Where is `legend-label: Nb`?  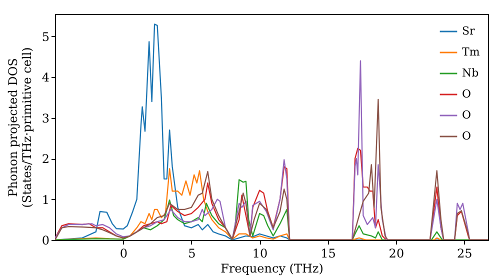
legend-label: Nb is located at coordinates (470, 73).